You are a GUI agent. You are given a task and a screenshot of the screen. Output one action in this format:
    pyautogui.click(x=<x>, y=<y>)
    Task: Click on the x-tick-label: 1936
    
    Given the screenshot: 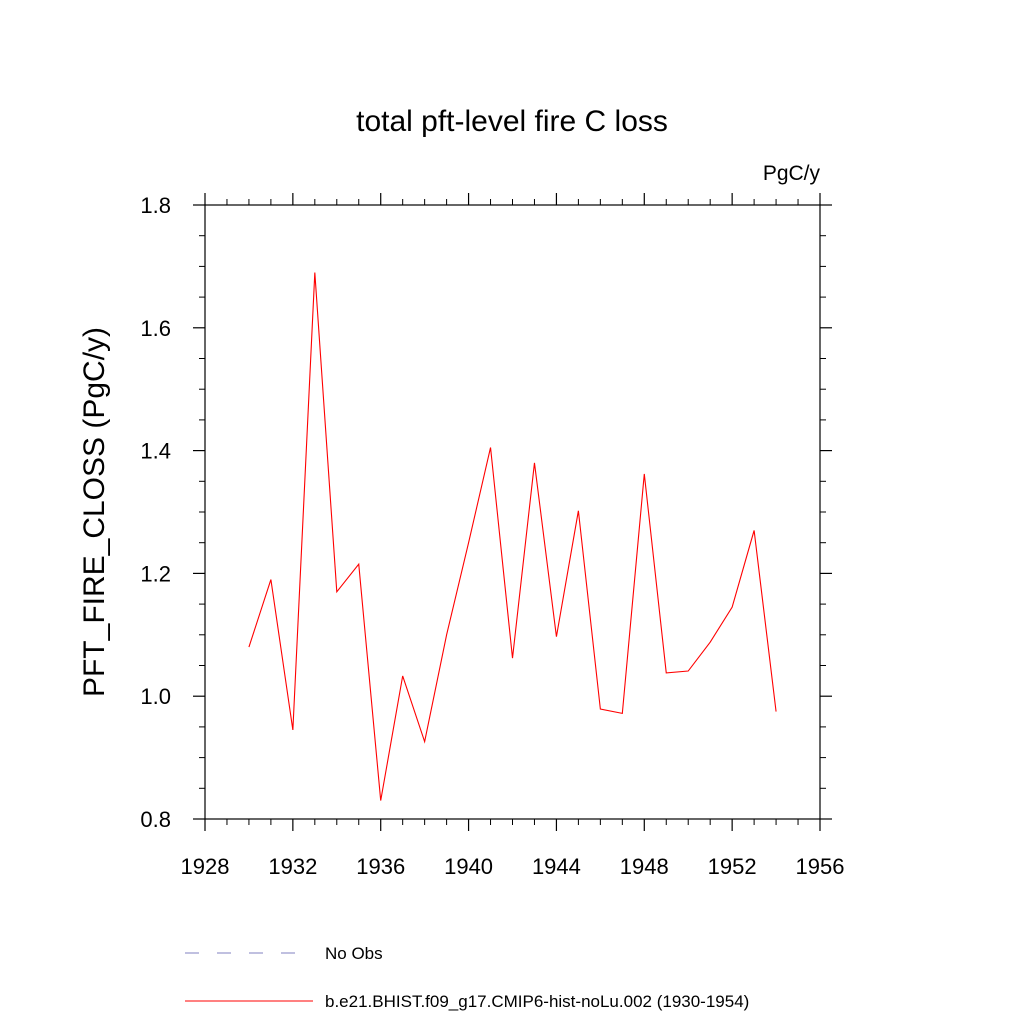 What is the action you would take?
    pyautogui.click(x=380, y=866)
    